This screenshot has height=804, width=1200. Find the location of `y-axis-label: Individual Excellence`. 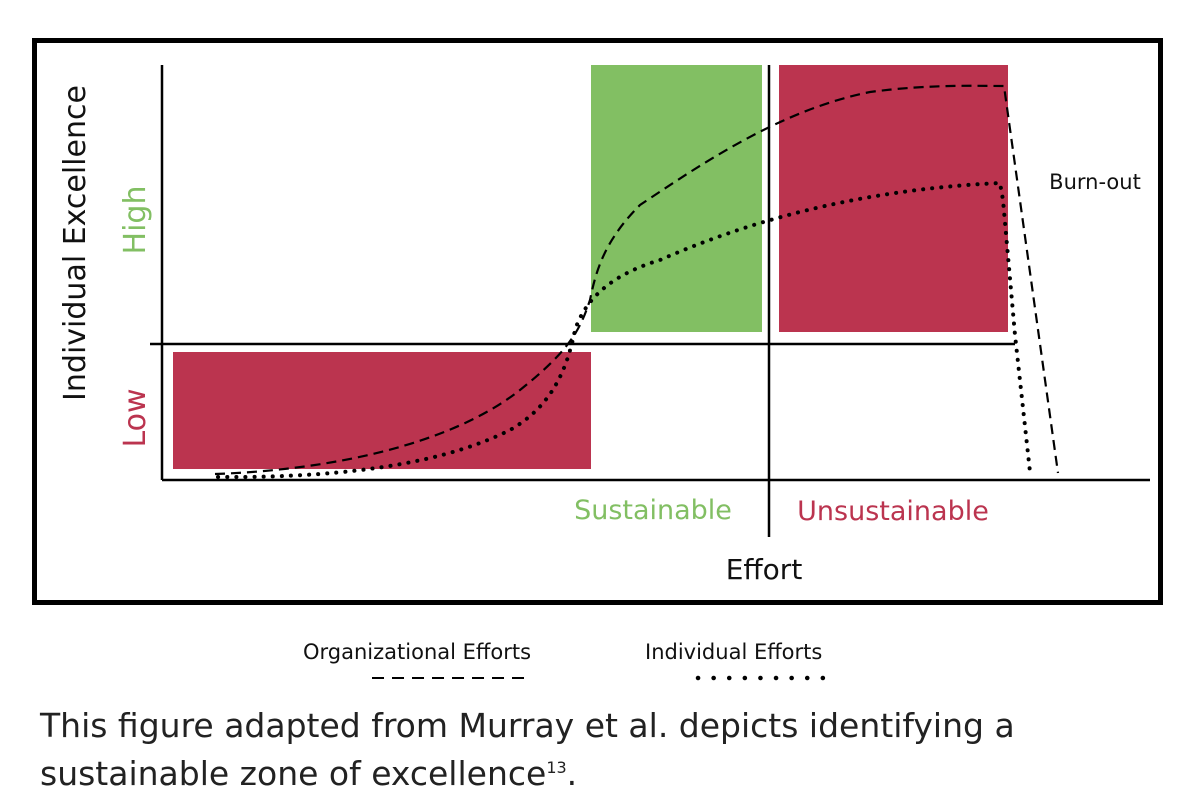

y-axis-label: Individual Excellence is located at coordinates (75, 243).